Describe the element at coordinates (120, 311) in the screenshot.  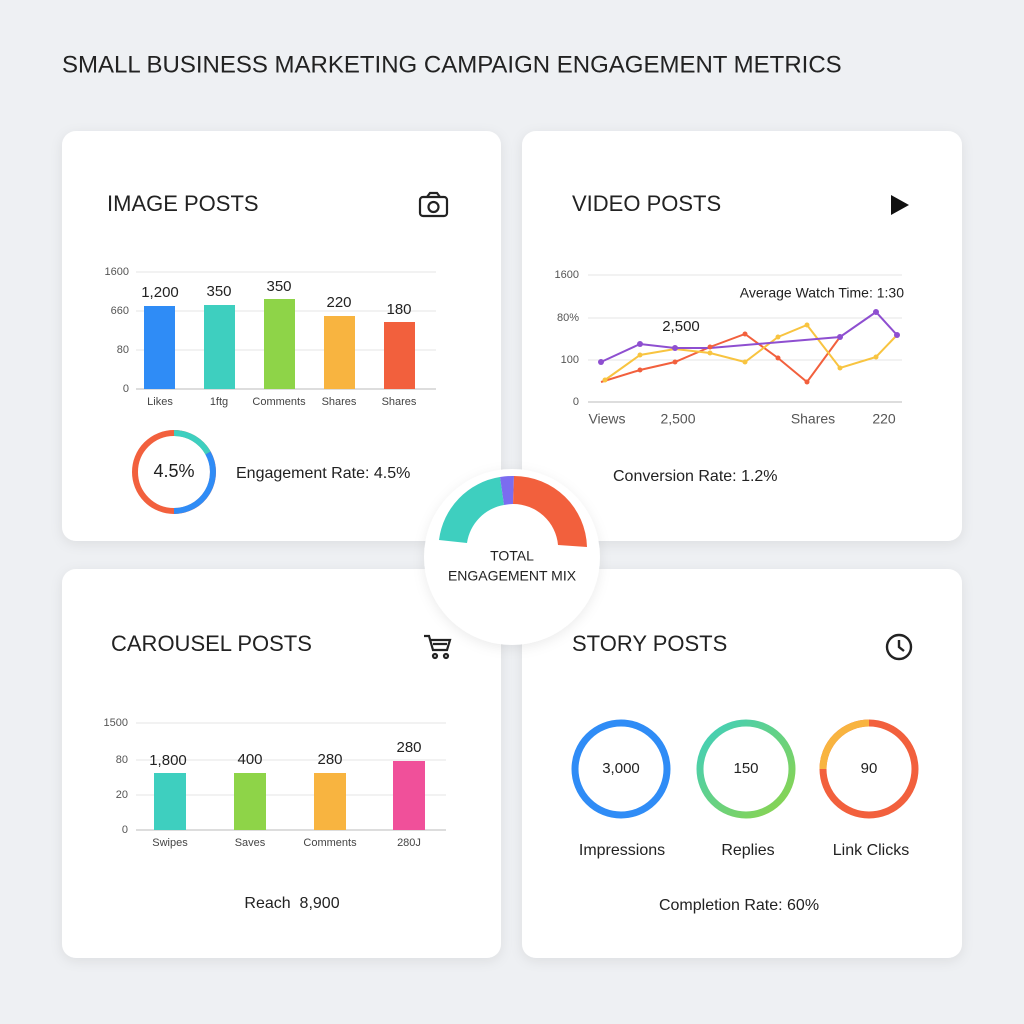
I see `tick-label: 660` at that location.